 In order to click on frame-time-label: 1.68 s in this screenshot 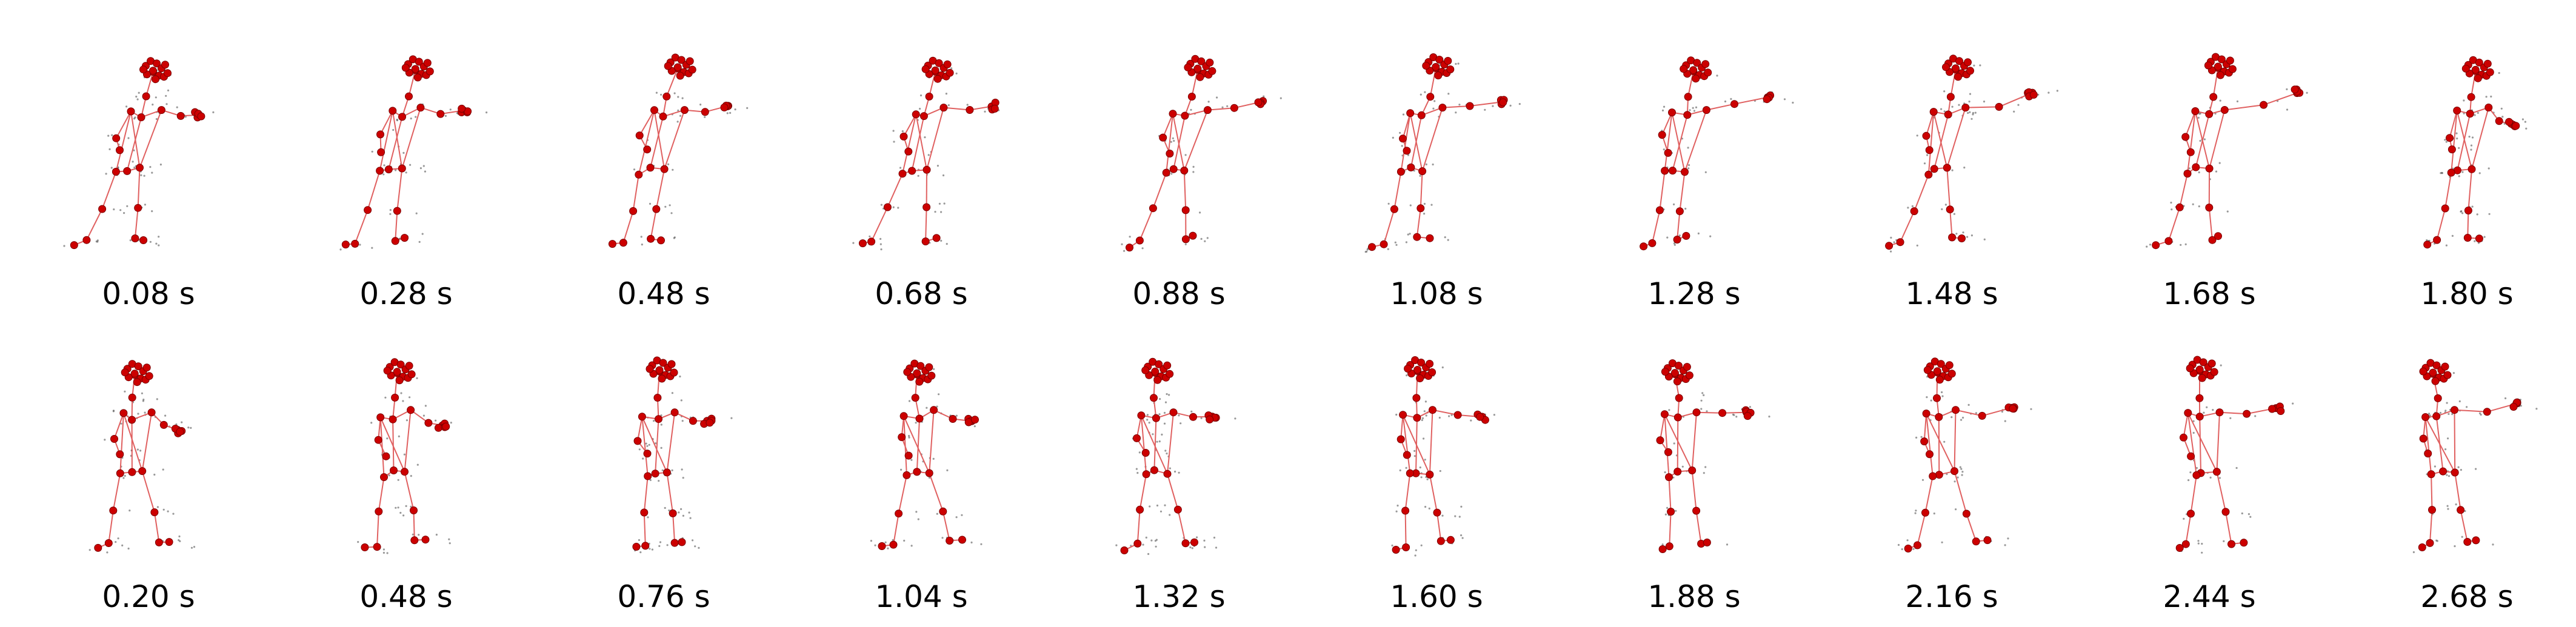, I will do `click(2209, 294)`.